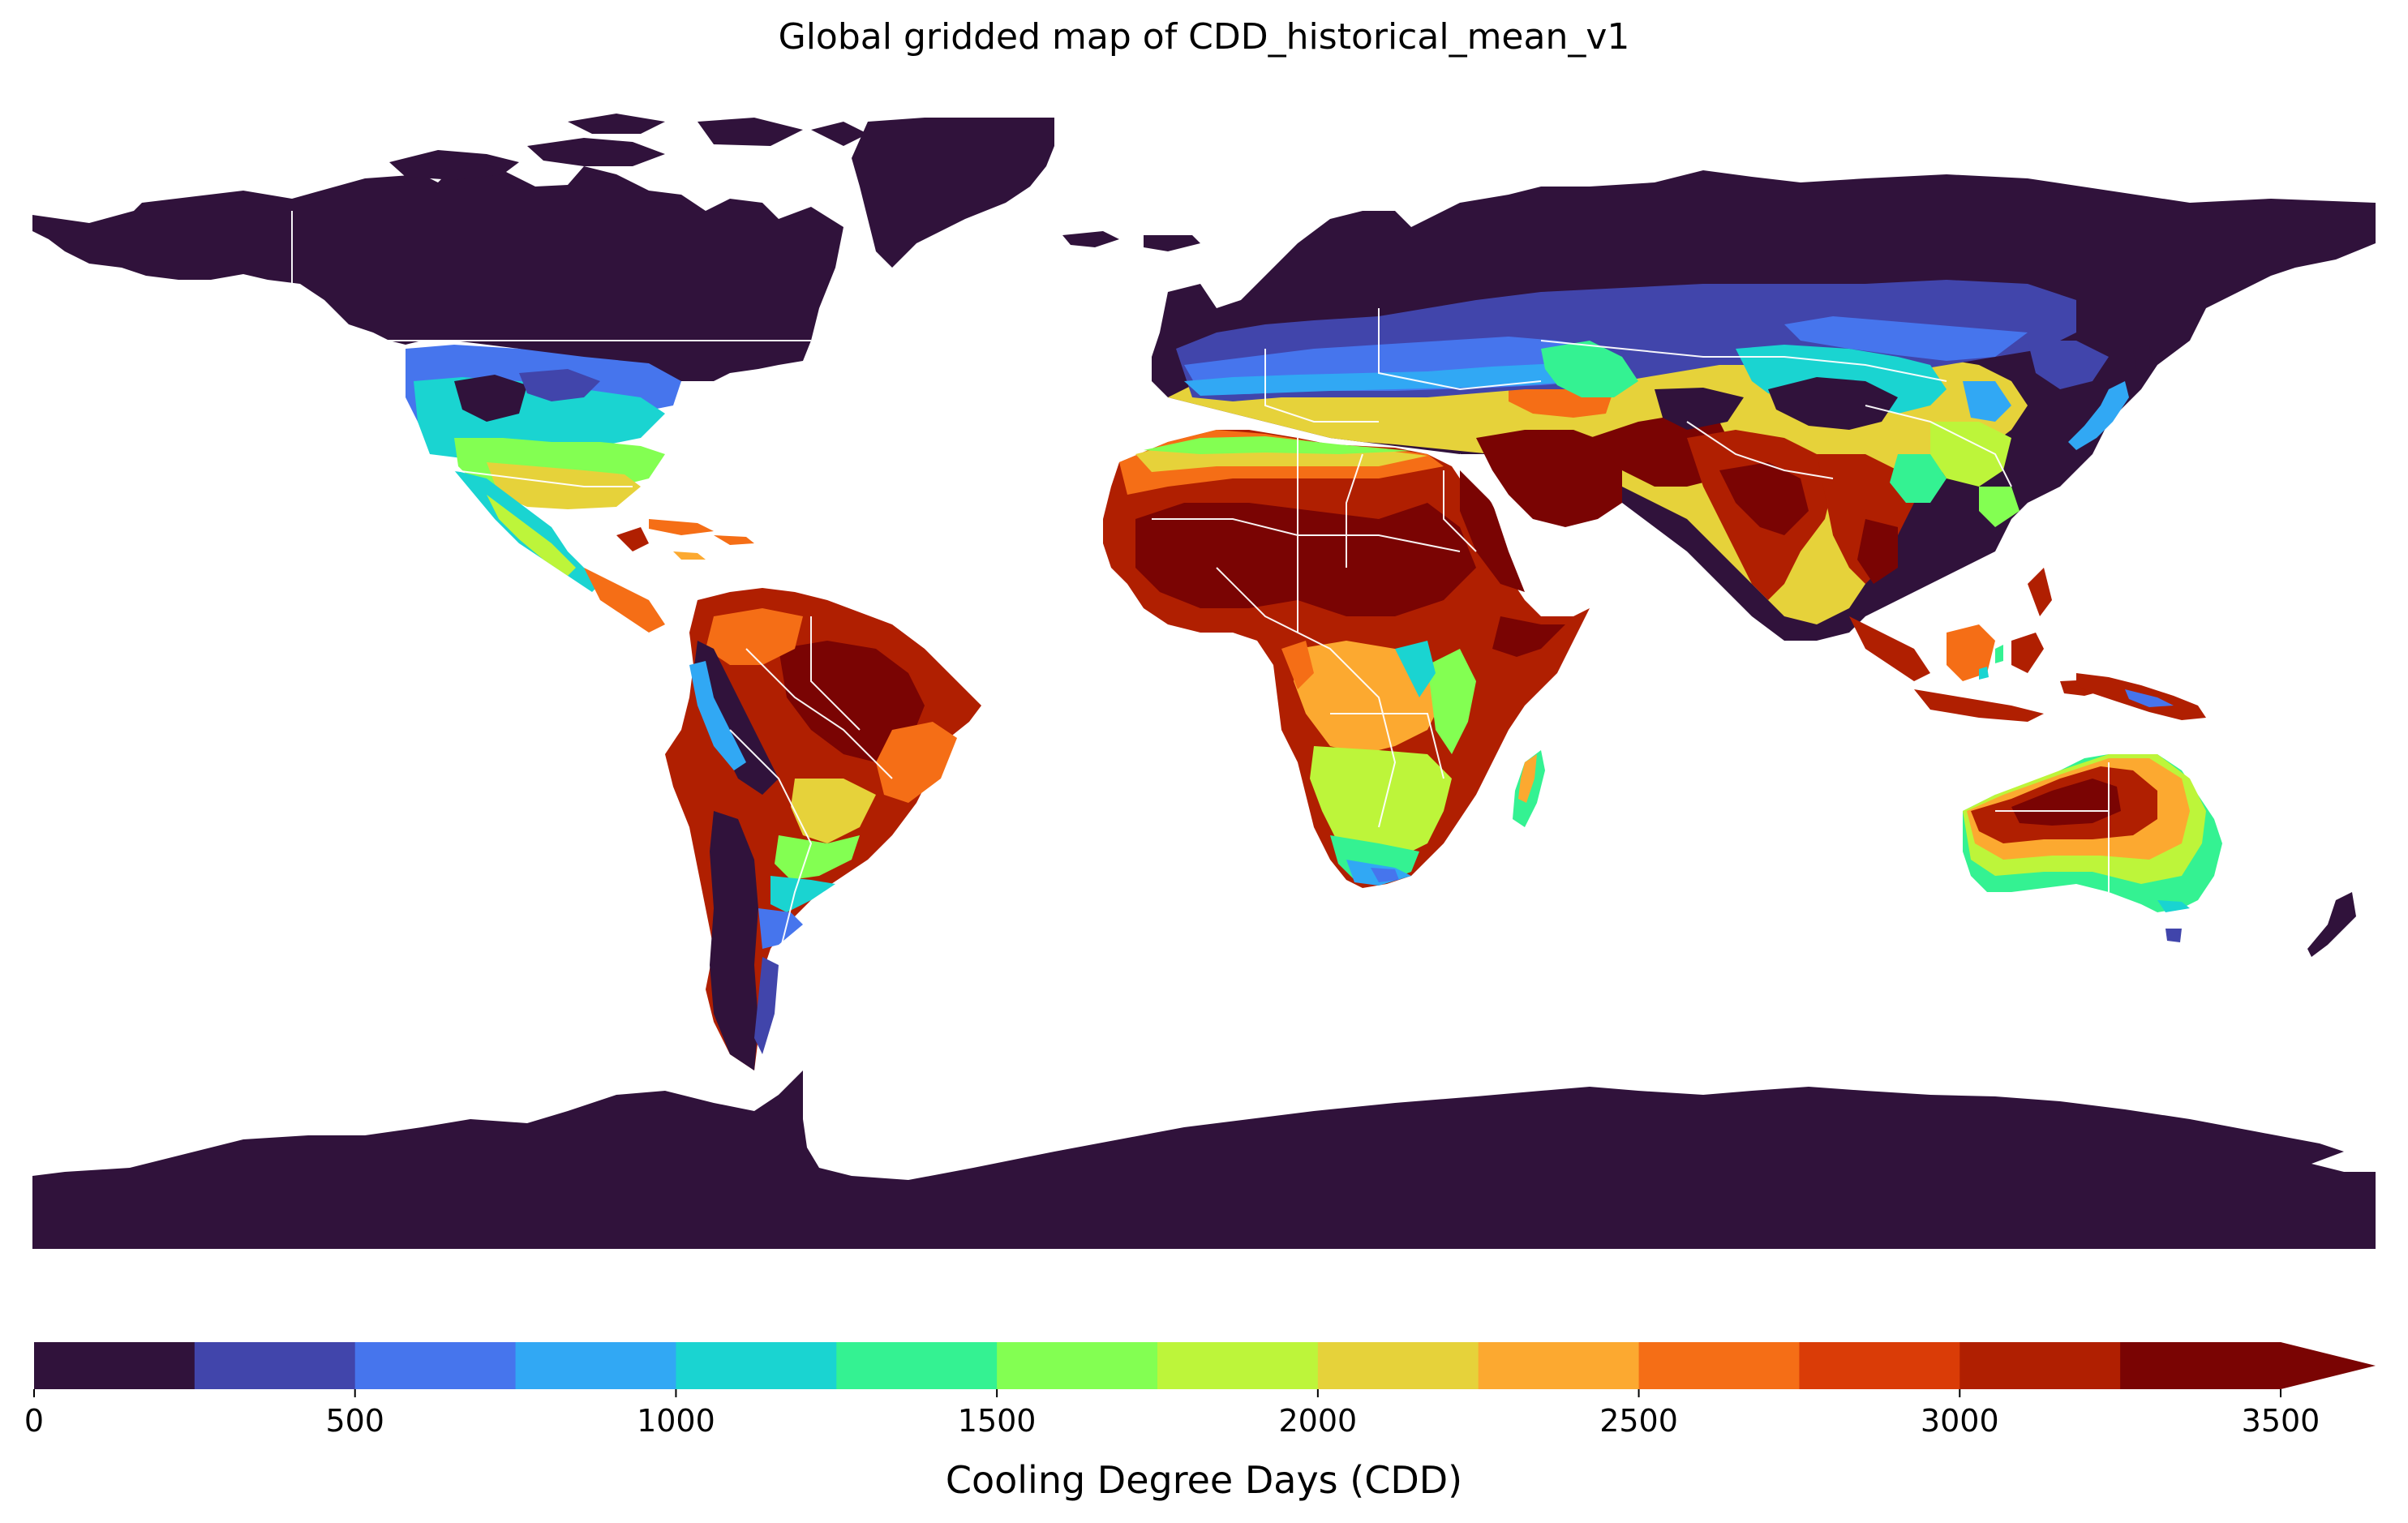 The width and height of the screenshot is (2408, 1523). Describe the element at coordinates (1317, 1421) in the screenshot. I see `colorbar-tick-label: 2000` at that location.